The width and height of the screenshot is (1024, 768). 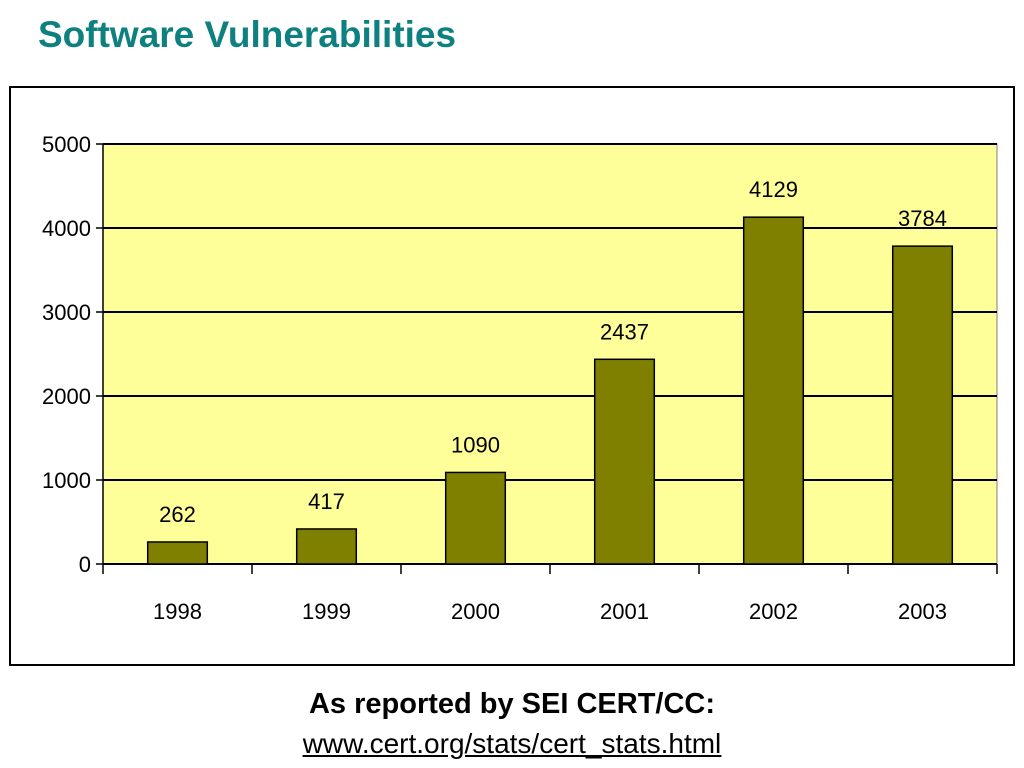 I want to click on y-tick-label: 3000, so click(x=66, y=312).